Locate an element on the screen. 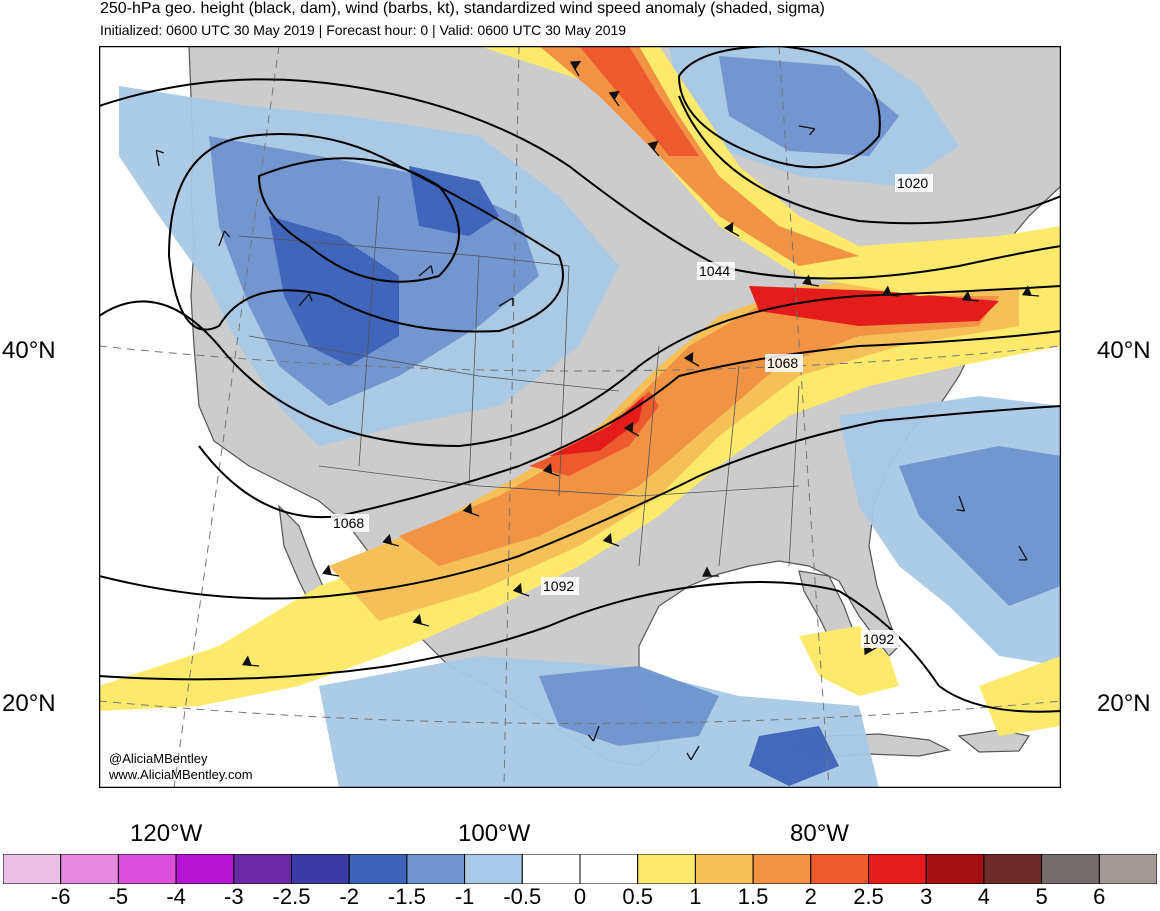  lat-label-20n-left: 20°N is located at coordinates (29, 703).